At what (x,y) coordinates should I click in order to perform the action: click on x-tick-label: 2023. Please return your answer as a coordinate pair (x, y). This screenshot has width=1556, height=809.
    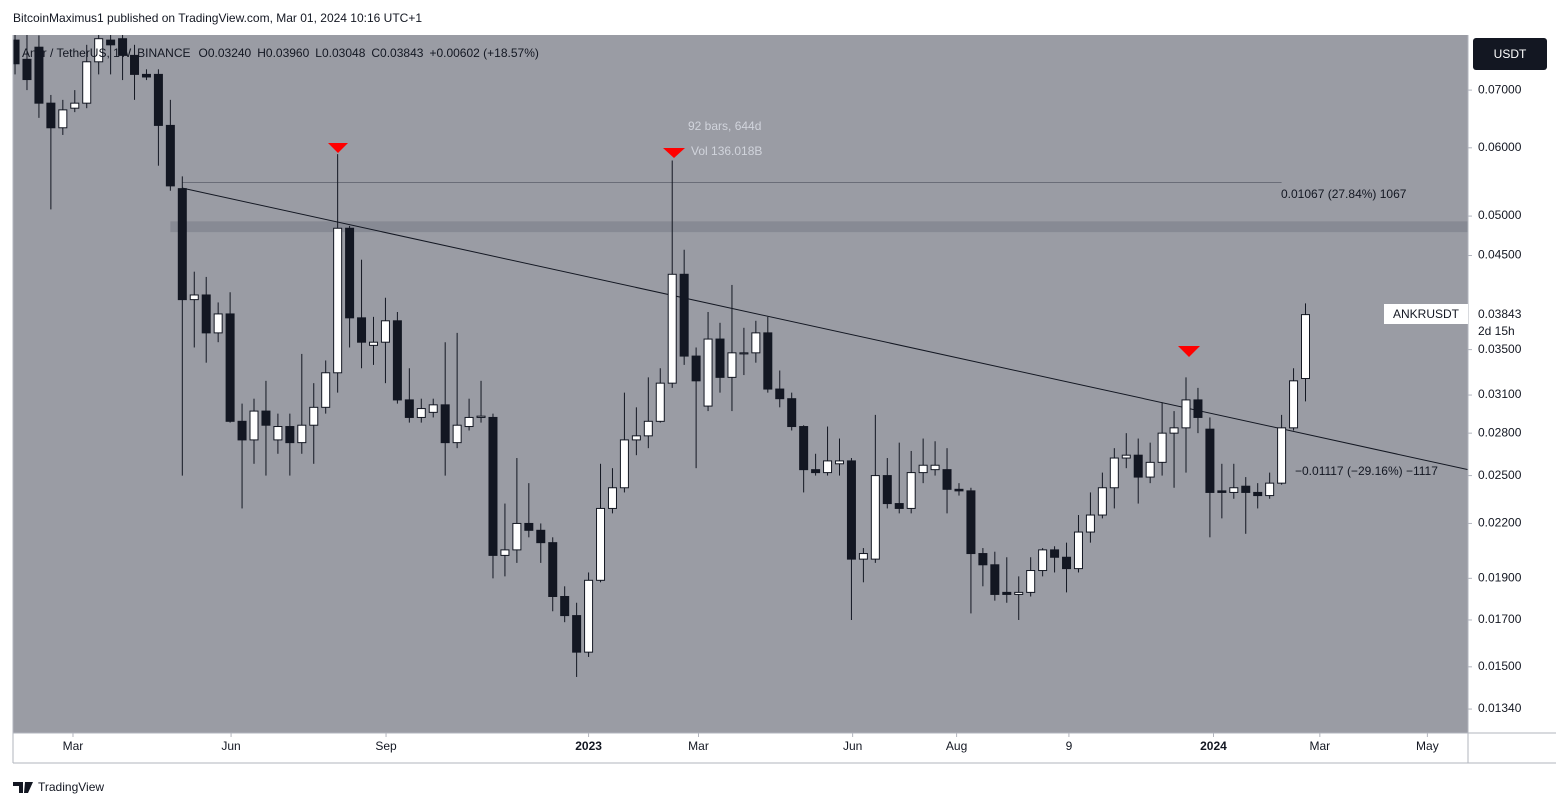
    Looking at the image, I should click on (588, 746).